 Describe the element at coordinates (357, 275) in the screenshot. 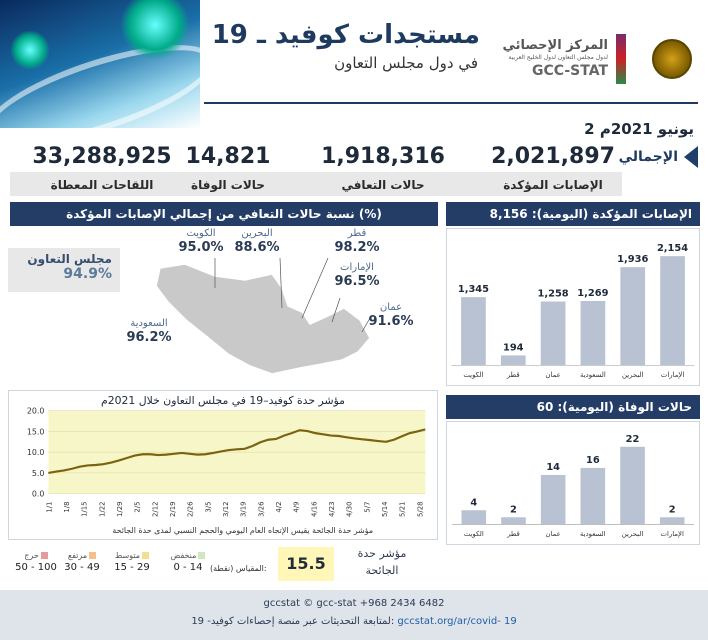

I see `map-label-uae: الإمارات 96.5%` at that location.